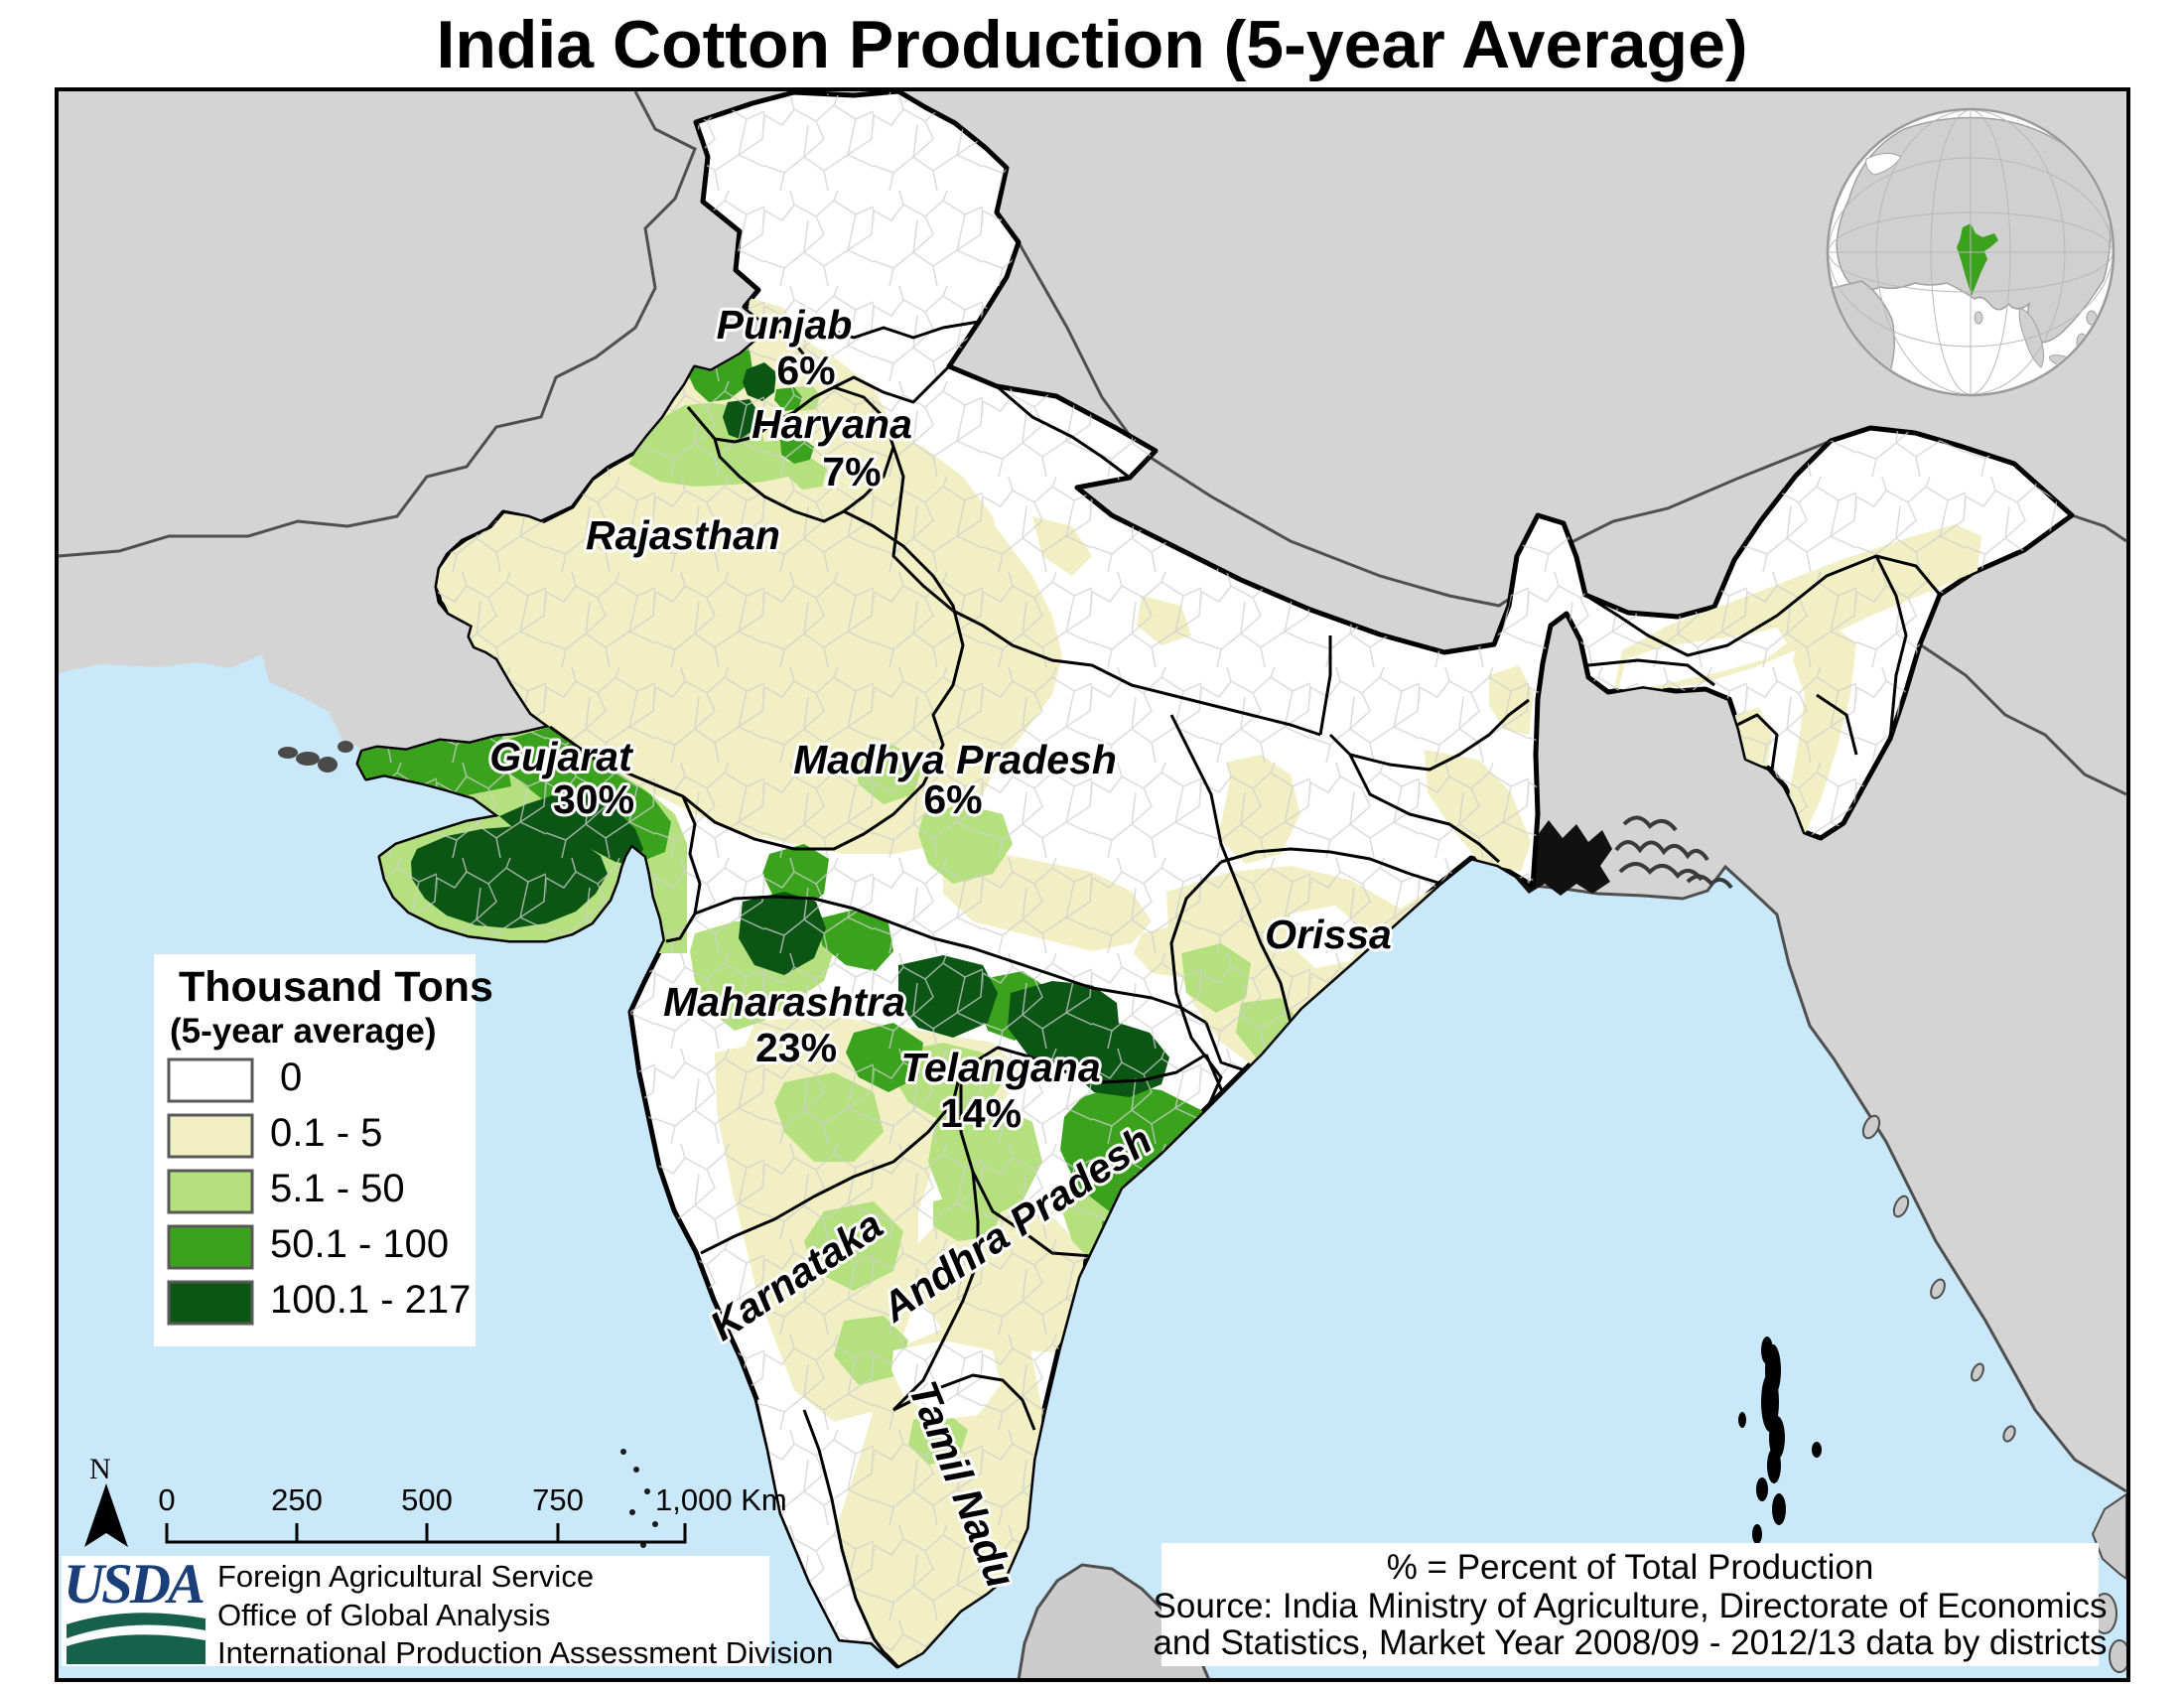  I want to click on svg-text: Gujarat, so click(561, 756).